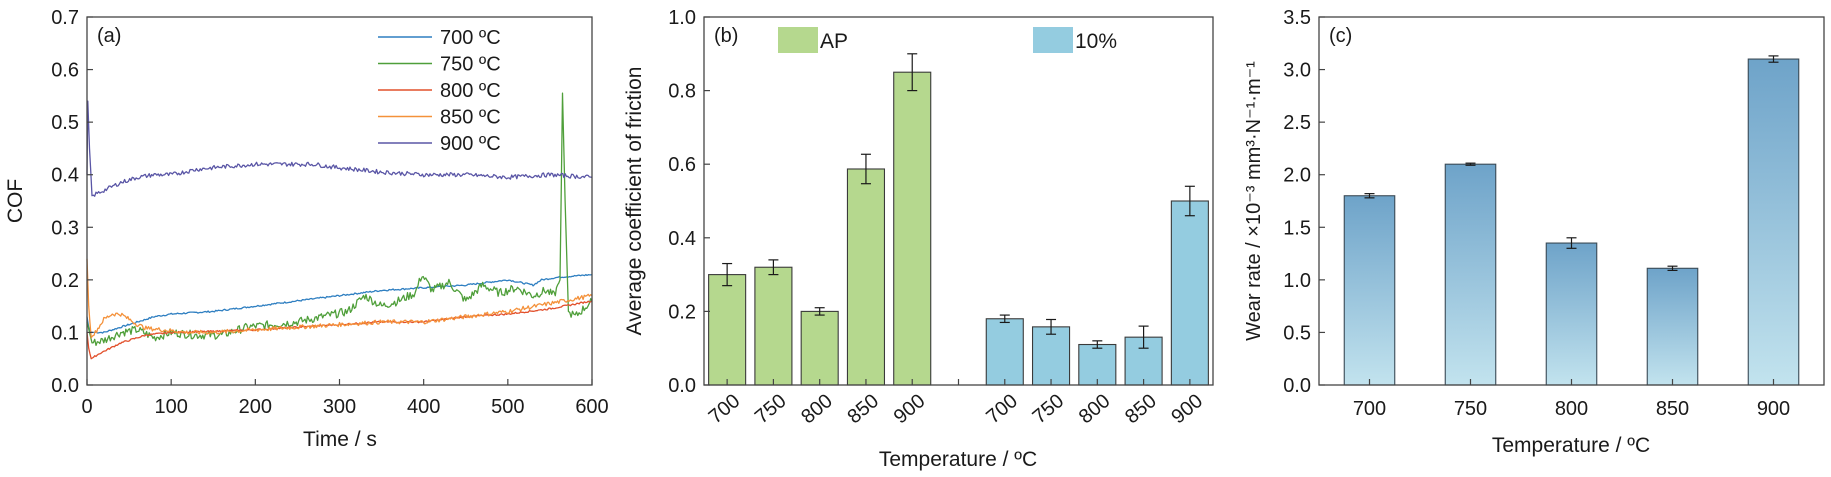 The width and height of the screenshot is (1831, 477). Describe the element at coordinates (1297, 228) in the screenshot. I see `y-tick-label: 1.5` at that location.